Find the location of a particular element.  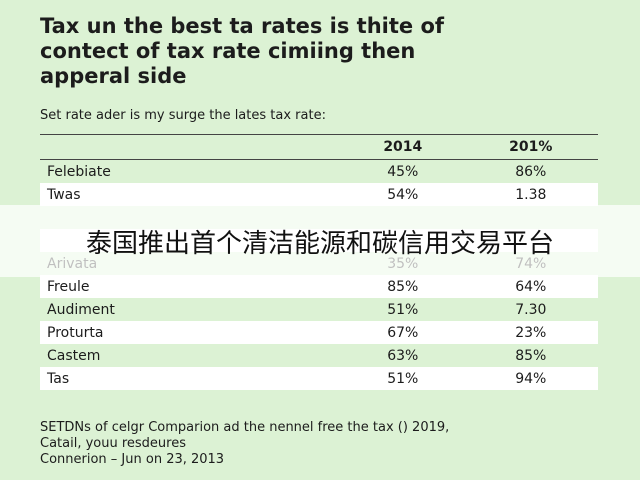

table-cell: 94% is located at coordinates (530, 378).